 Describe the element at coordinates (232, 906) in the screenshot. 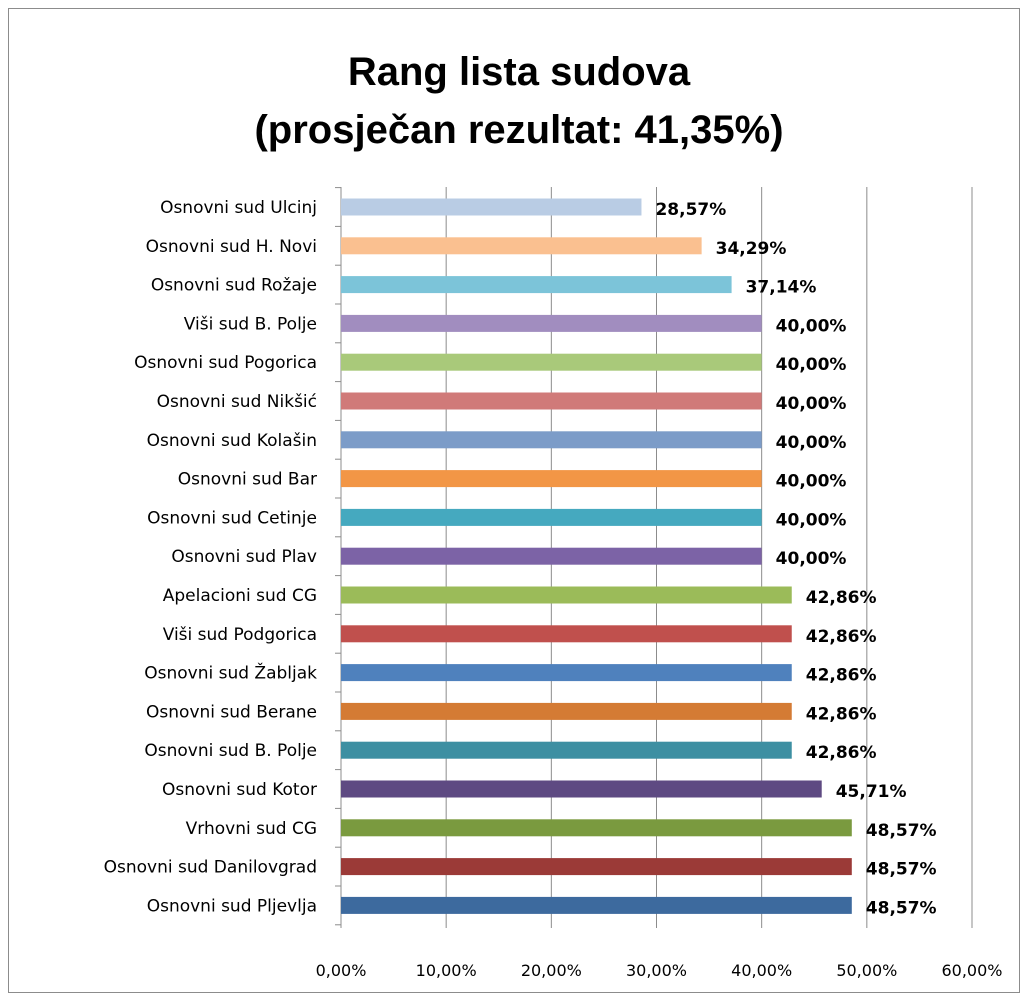

I see `category-label: Osnovni sud Pljevlja` at that location.